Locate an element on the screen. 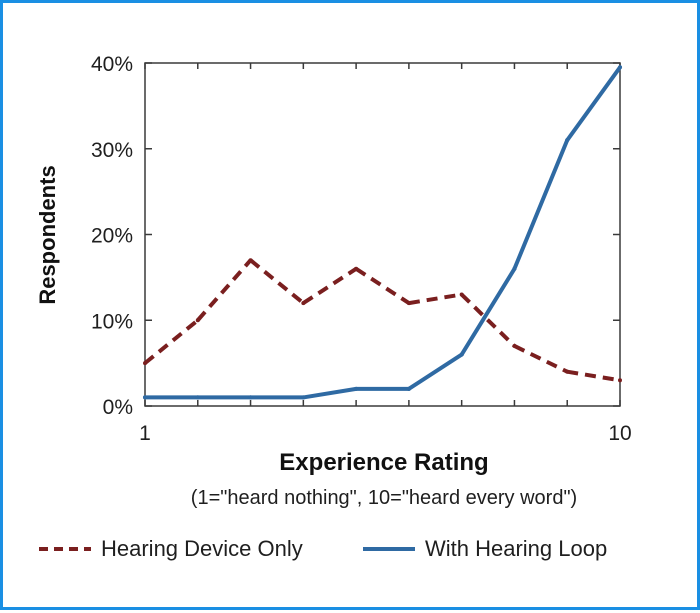  y-tick-label: 40% is located at coordinates (112, 64).